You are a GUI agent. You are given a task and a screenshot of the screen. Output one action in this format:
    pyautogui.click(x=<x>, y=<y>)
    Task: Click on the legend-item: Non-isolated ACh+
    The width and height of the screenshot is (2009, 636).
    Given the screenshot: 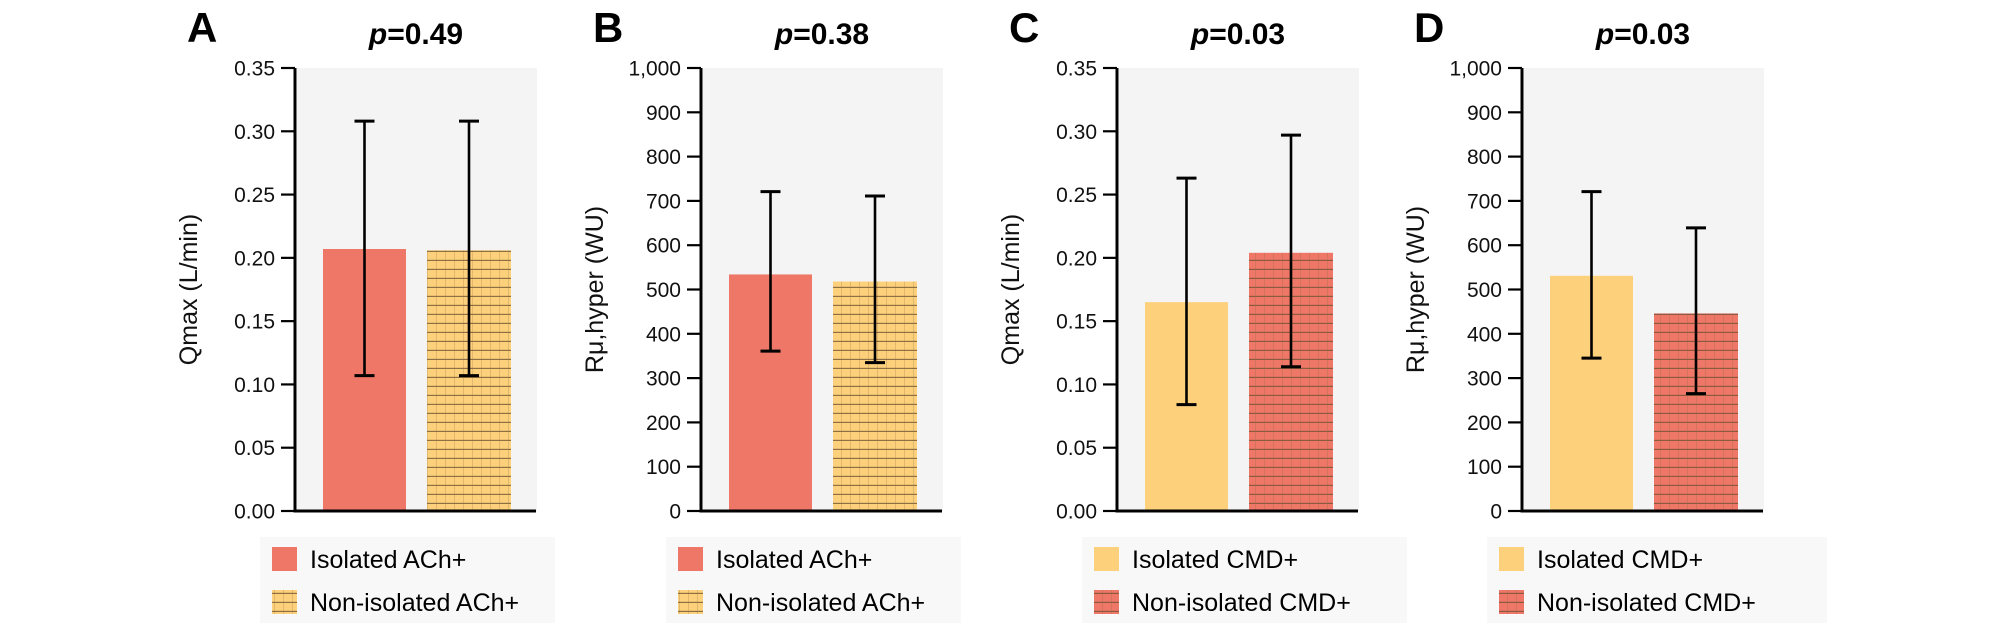 What is the action you would take?
    pyautogui.click(x=395, y=603)
    